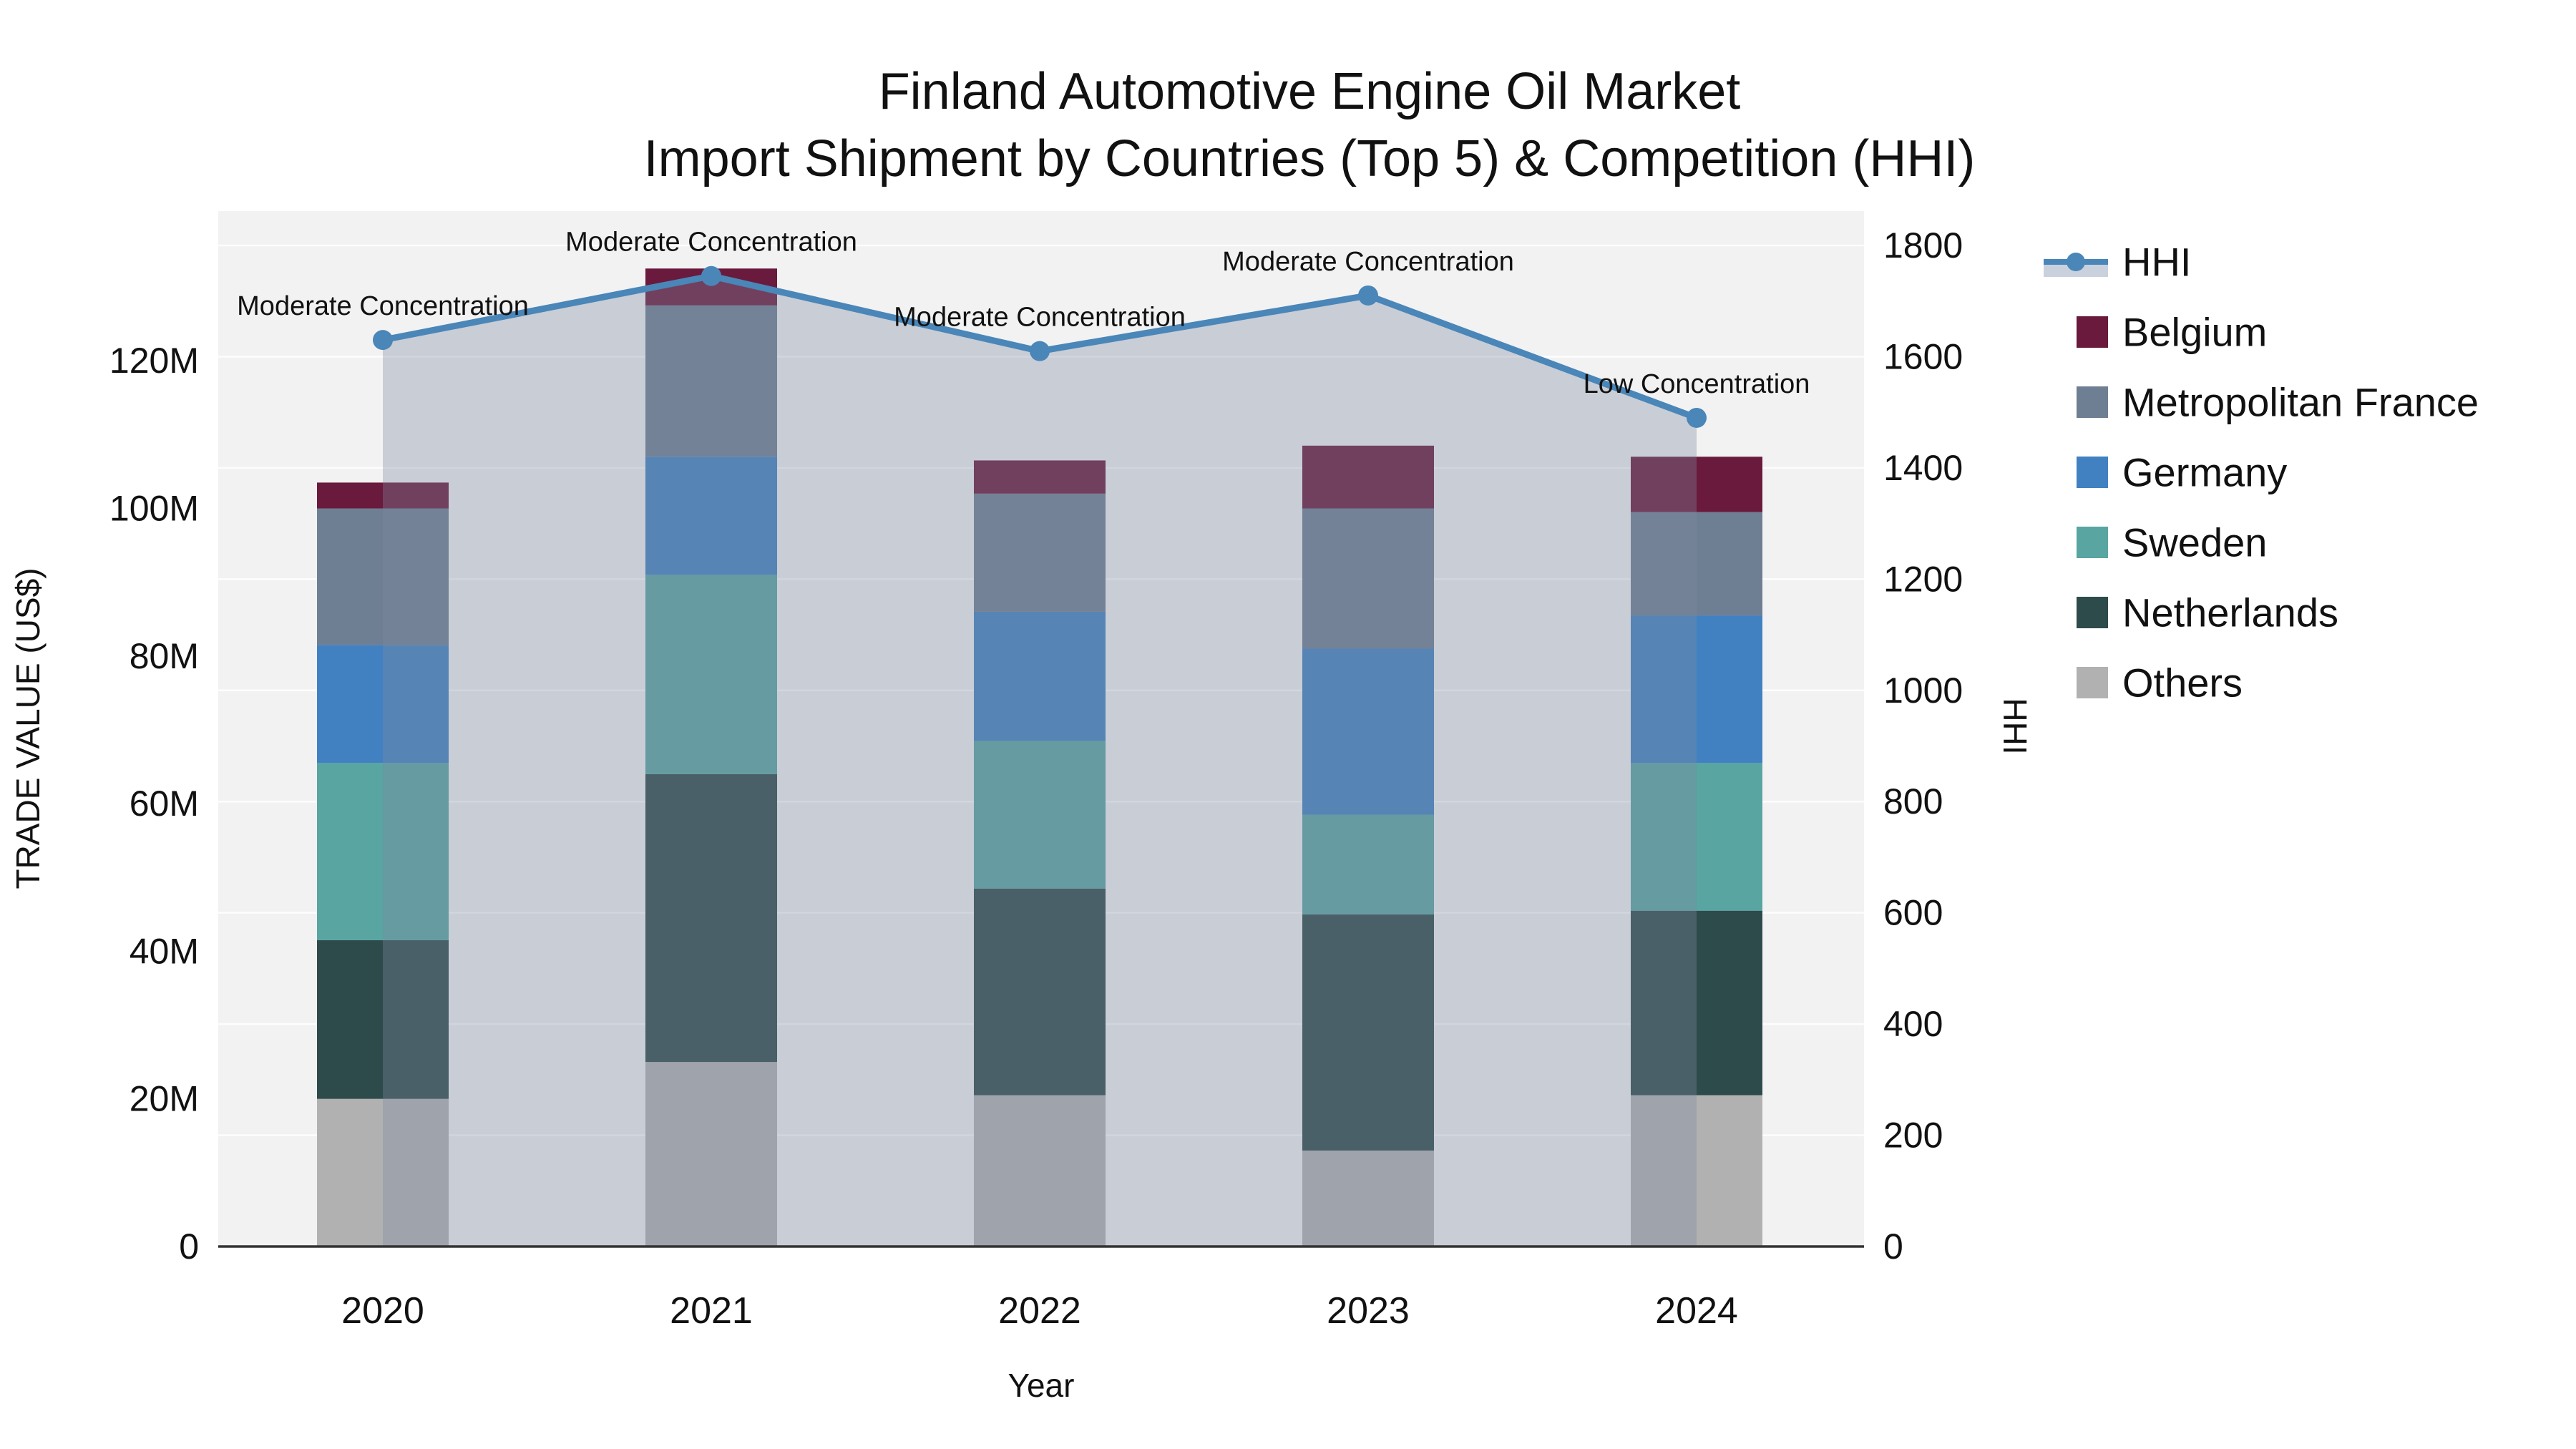  What do you see at coordinates (1923, 245) in the screenshot?
I see `y-right-tick-label: 1800` at bounding box center [1923, 245].